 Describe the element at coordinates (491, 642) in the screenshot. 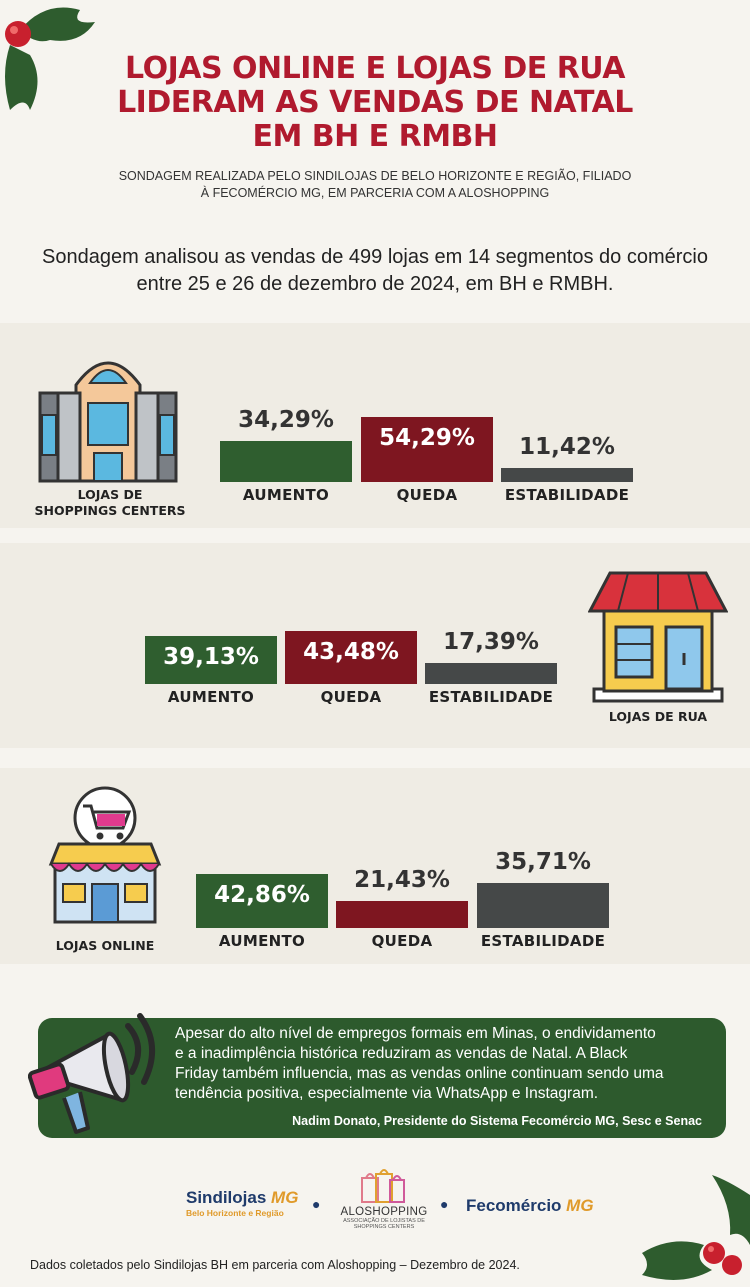

I see `bar-value-label: 17,39%` at that location.